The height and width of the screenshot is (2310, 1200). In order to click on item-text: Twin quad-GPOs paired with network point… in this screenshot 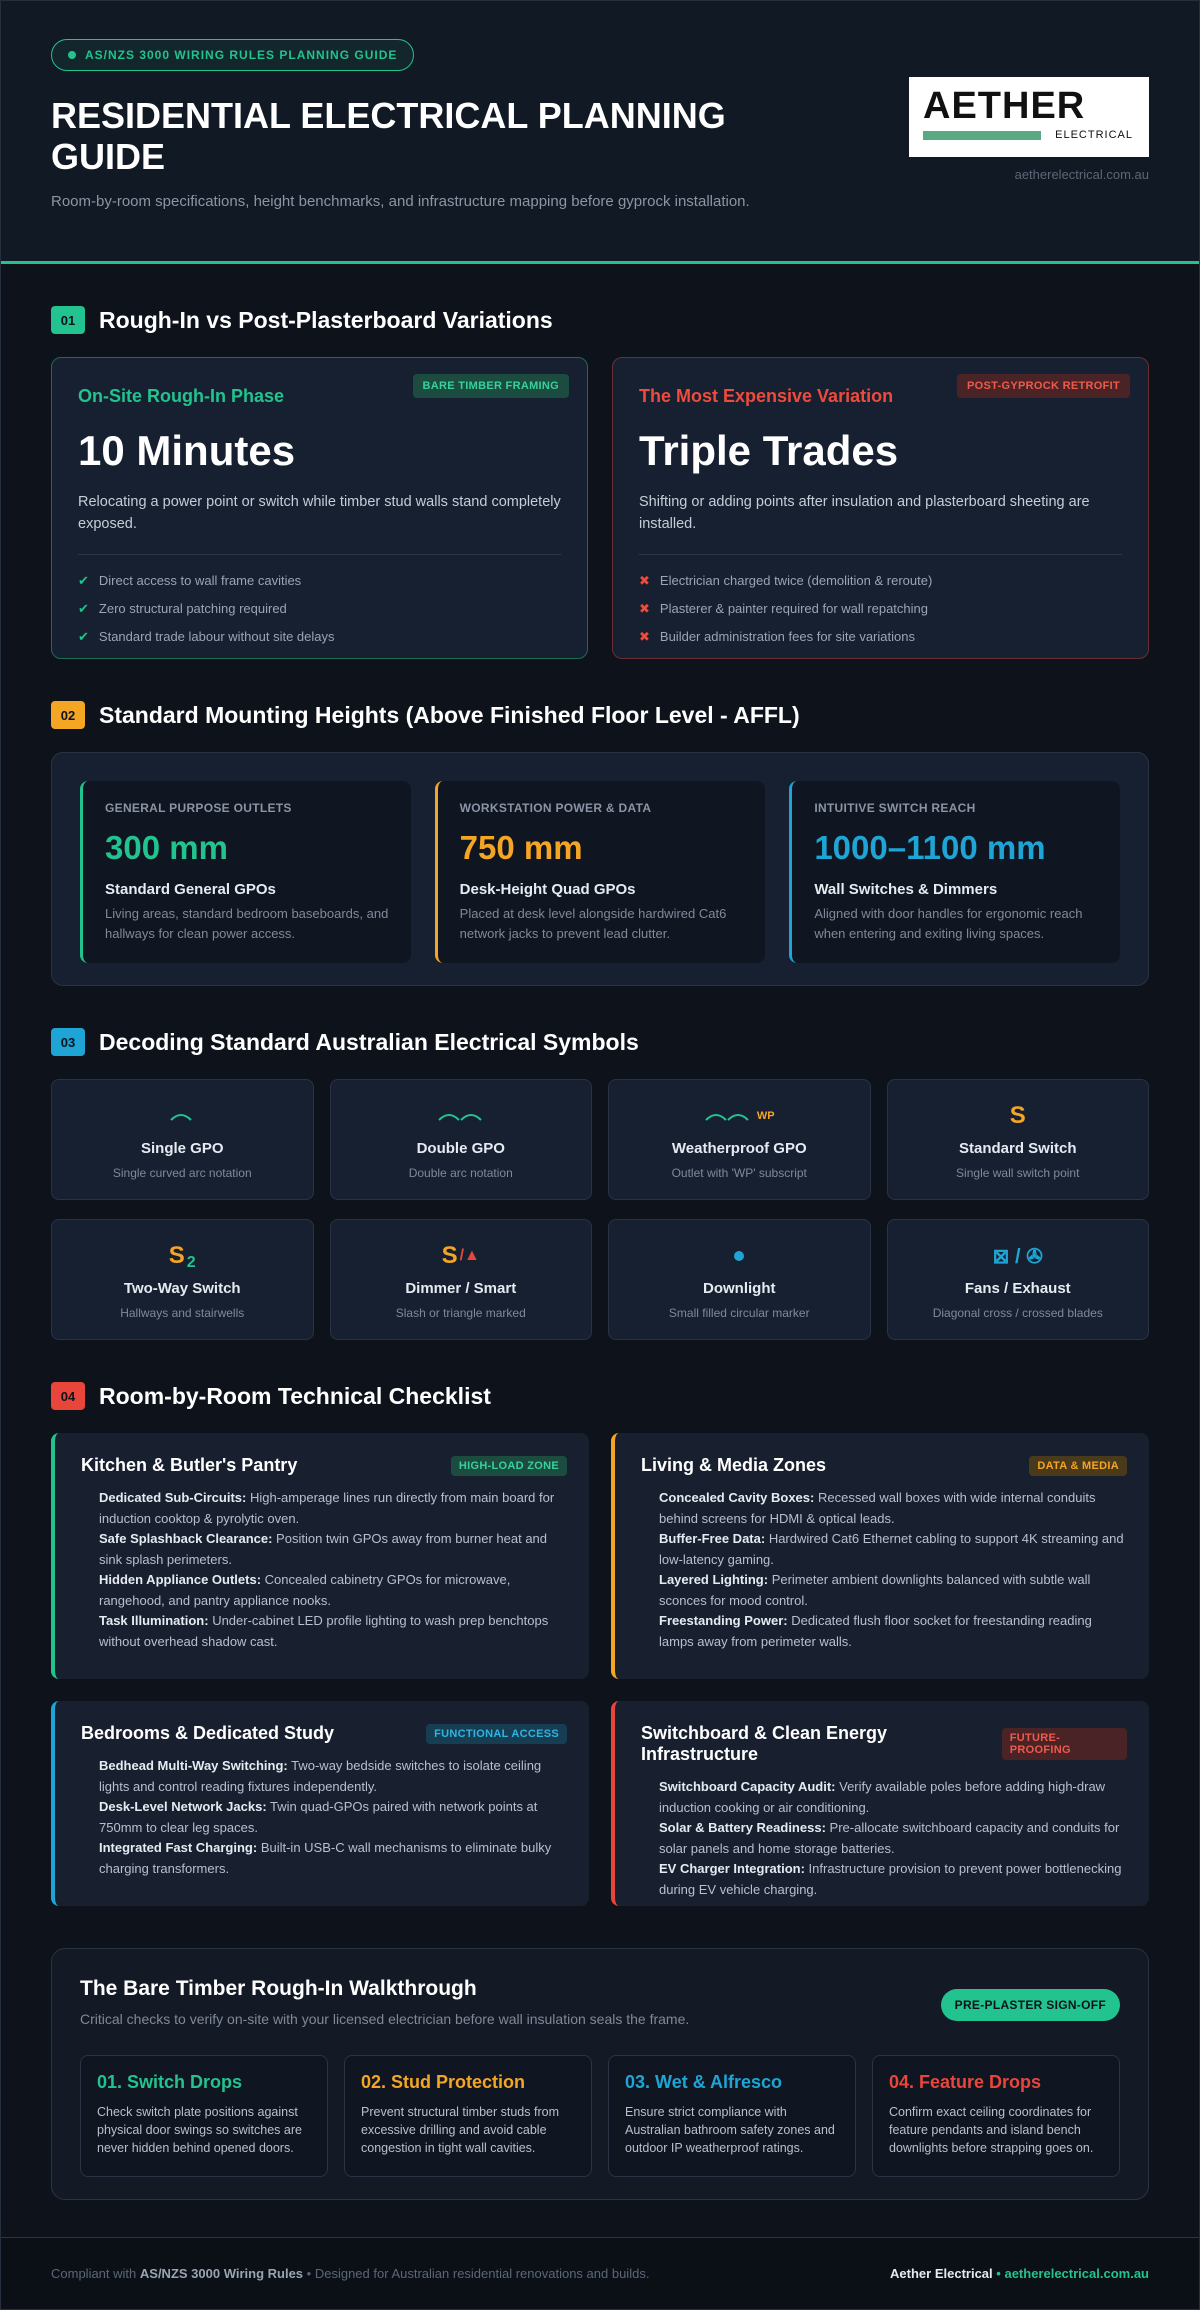, I will do `click(318, 1817)`.